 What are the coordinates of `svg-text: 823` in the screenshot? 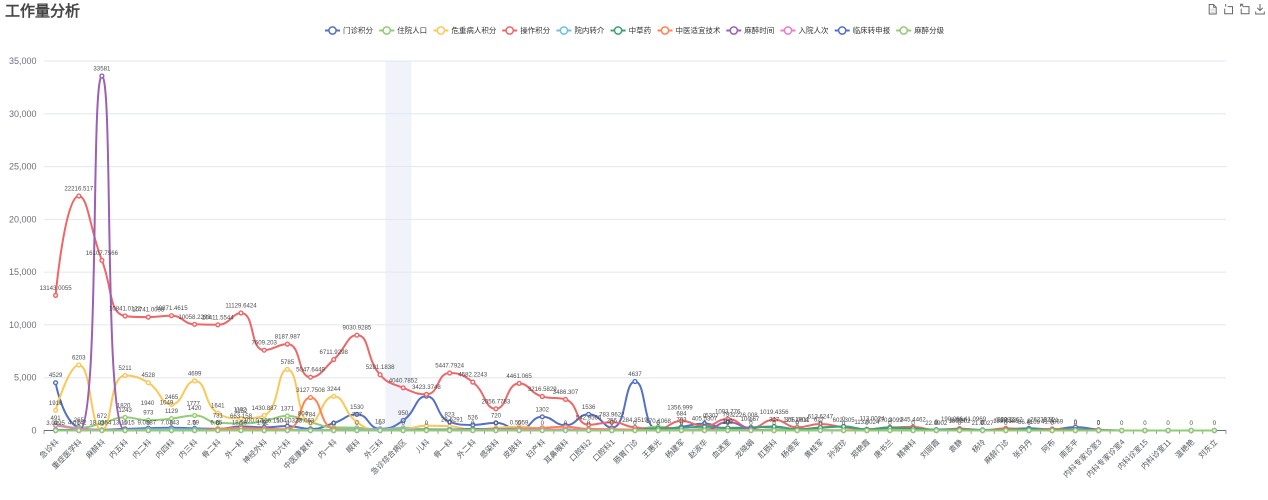 It's located at (450, 414).